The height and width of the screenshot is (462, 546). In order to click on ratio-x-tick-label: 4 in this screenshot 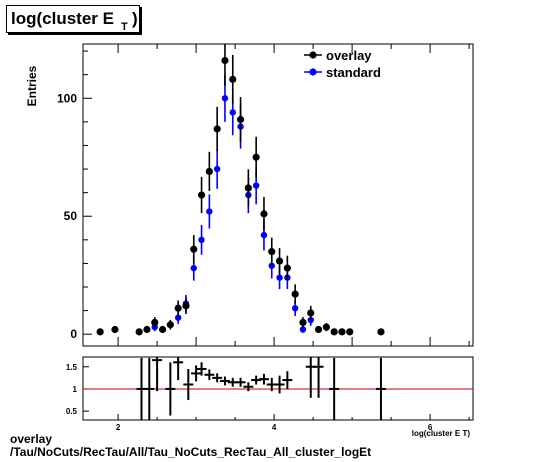, I will do `click(274, 427)`.